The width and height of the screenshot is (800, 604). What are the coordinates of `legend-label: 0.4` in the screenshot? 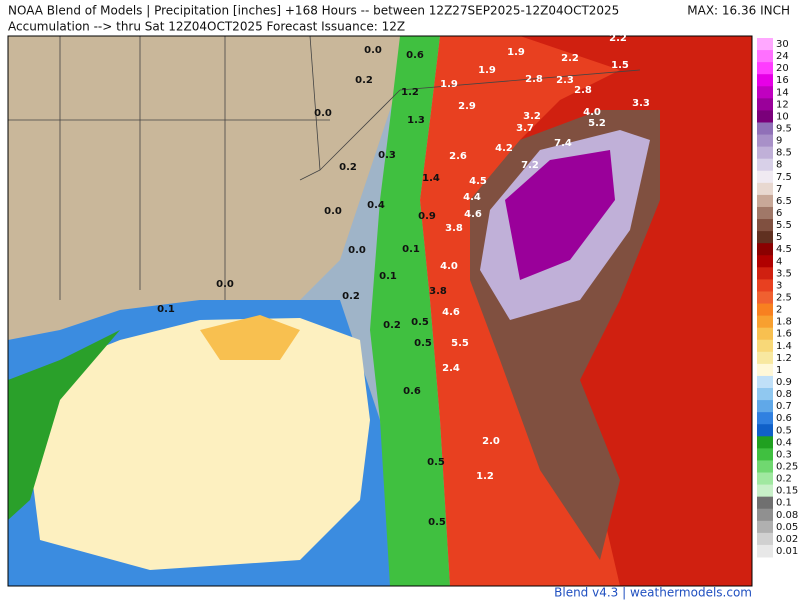 It's located at (784, 442).